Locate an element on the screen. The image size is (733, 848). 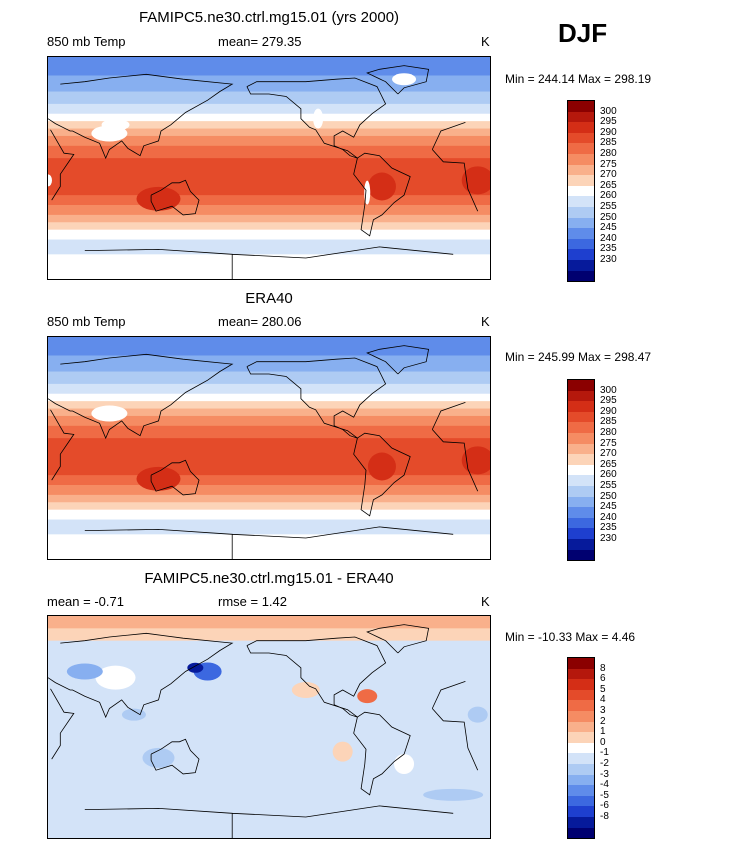
panel-2-variable-label: 850 mb Temp is located at coordinates (86, 321).